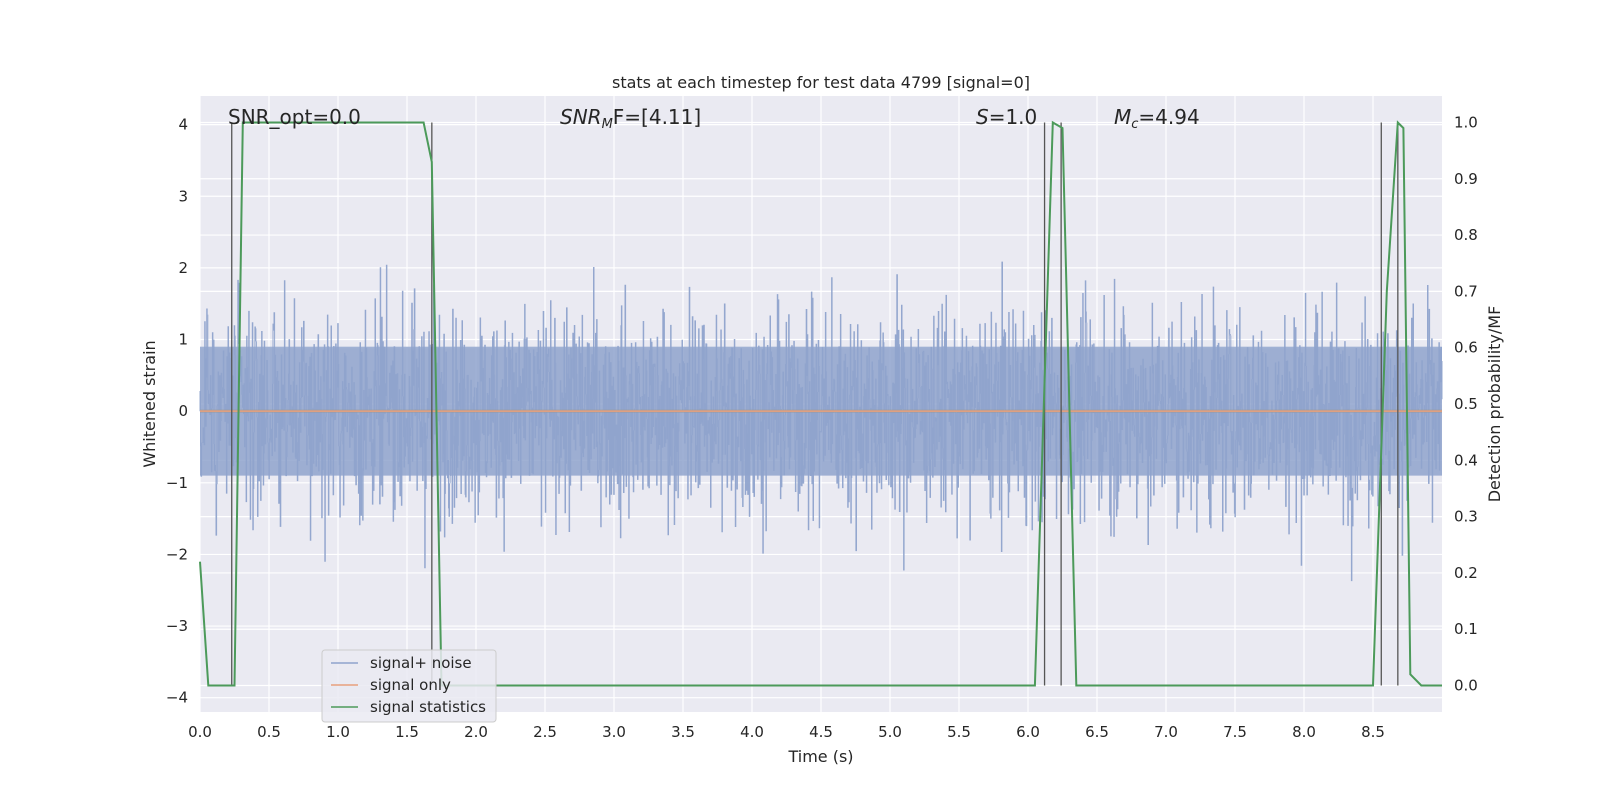 The height and width of the screenshot is (800, 1600). Describe the element at coordinates (1466, 122) in the screenshot. I see `y2-tick-label: 1.0` at that location.